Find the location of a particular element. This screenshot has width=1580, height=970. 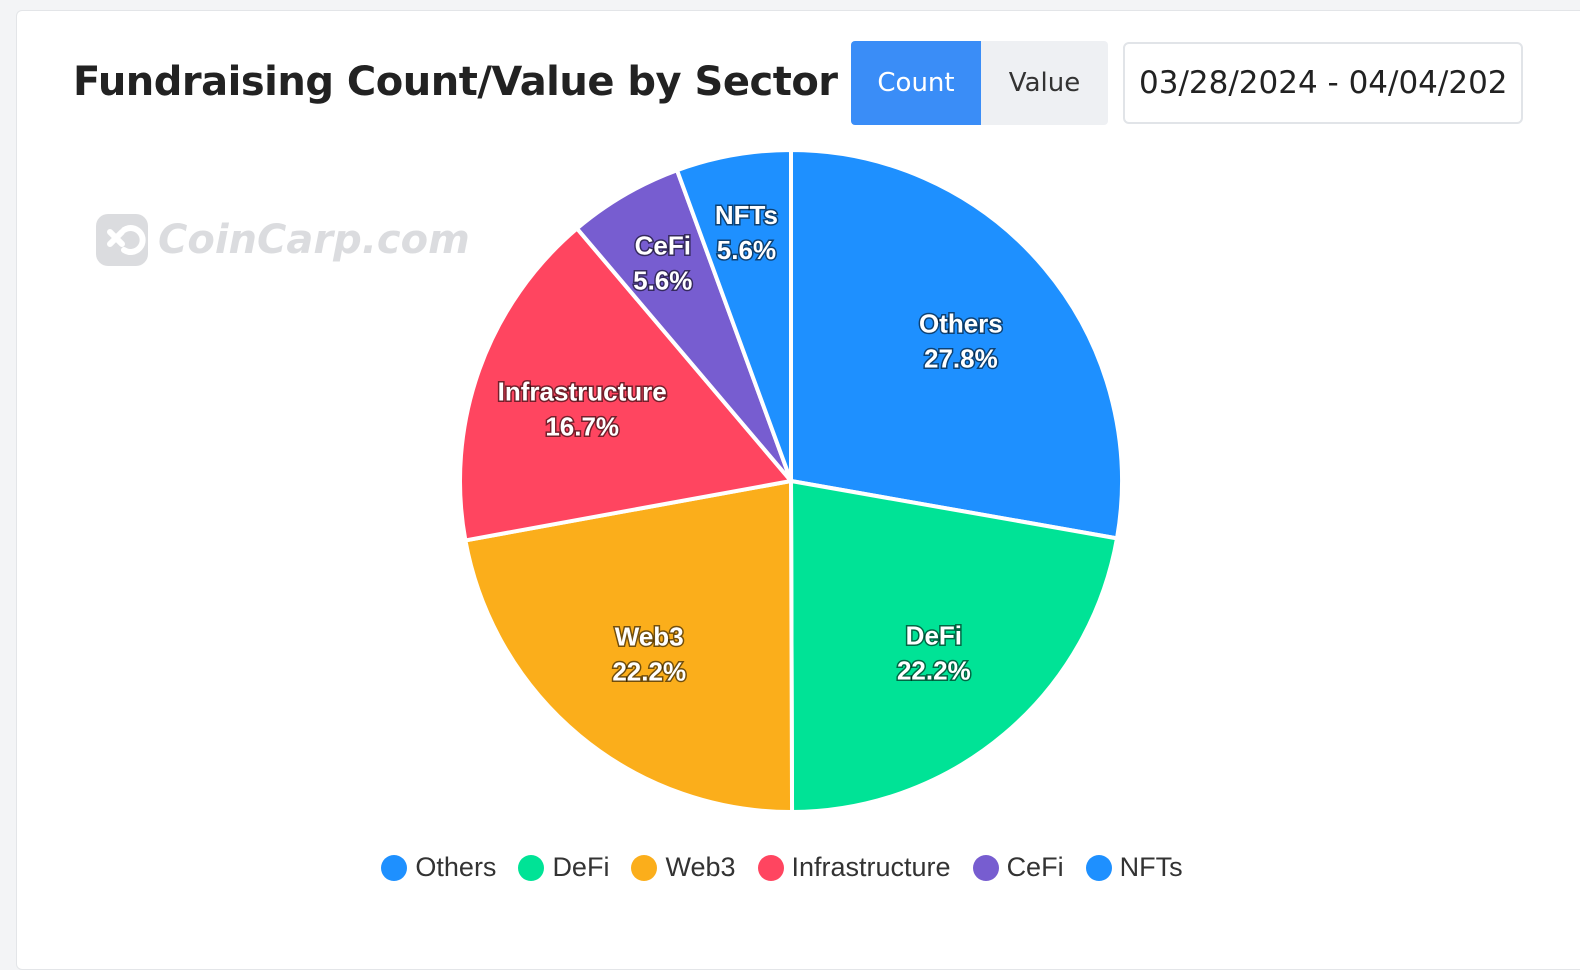

pie-slice-web3 is located at coordinates (629, 646).